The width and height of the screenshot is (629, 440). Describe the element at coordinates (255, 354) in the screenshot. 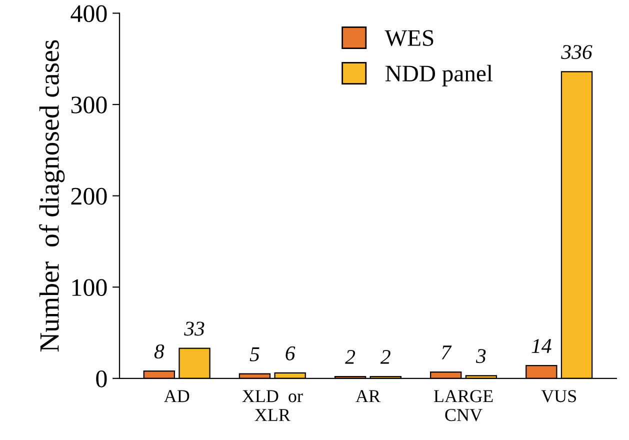

I see `data-label: 5` at that location.